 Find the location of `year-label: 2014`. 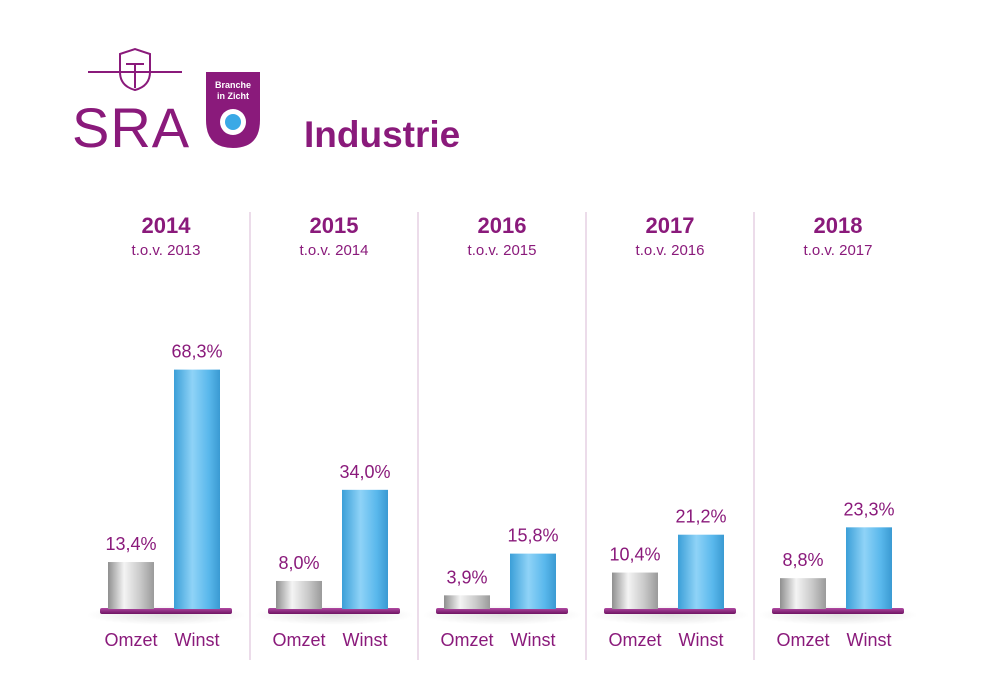

year-label: 2014 is located at coordinates (167, 225).